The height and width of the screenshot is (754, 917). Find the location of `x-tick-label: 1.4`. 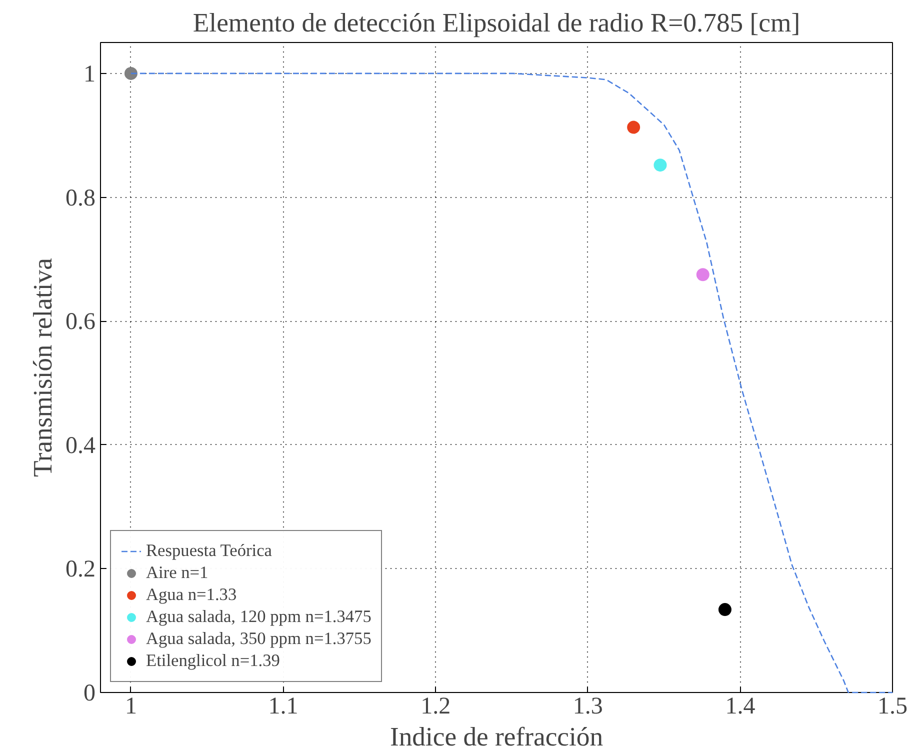

x-tick-label: 1.4 is located at coordinates (740, 707).